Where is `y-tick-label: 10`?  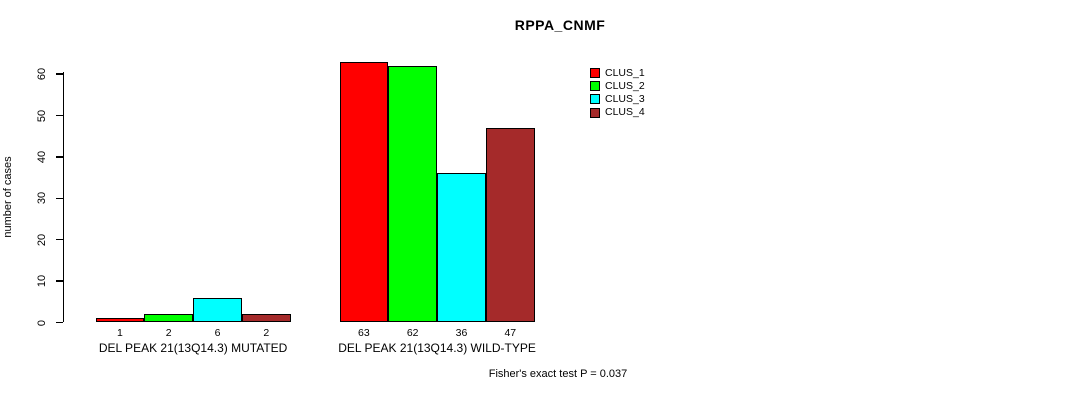 y-tick-label: 10 is located at coordinates (42, 281).